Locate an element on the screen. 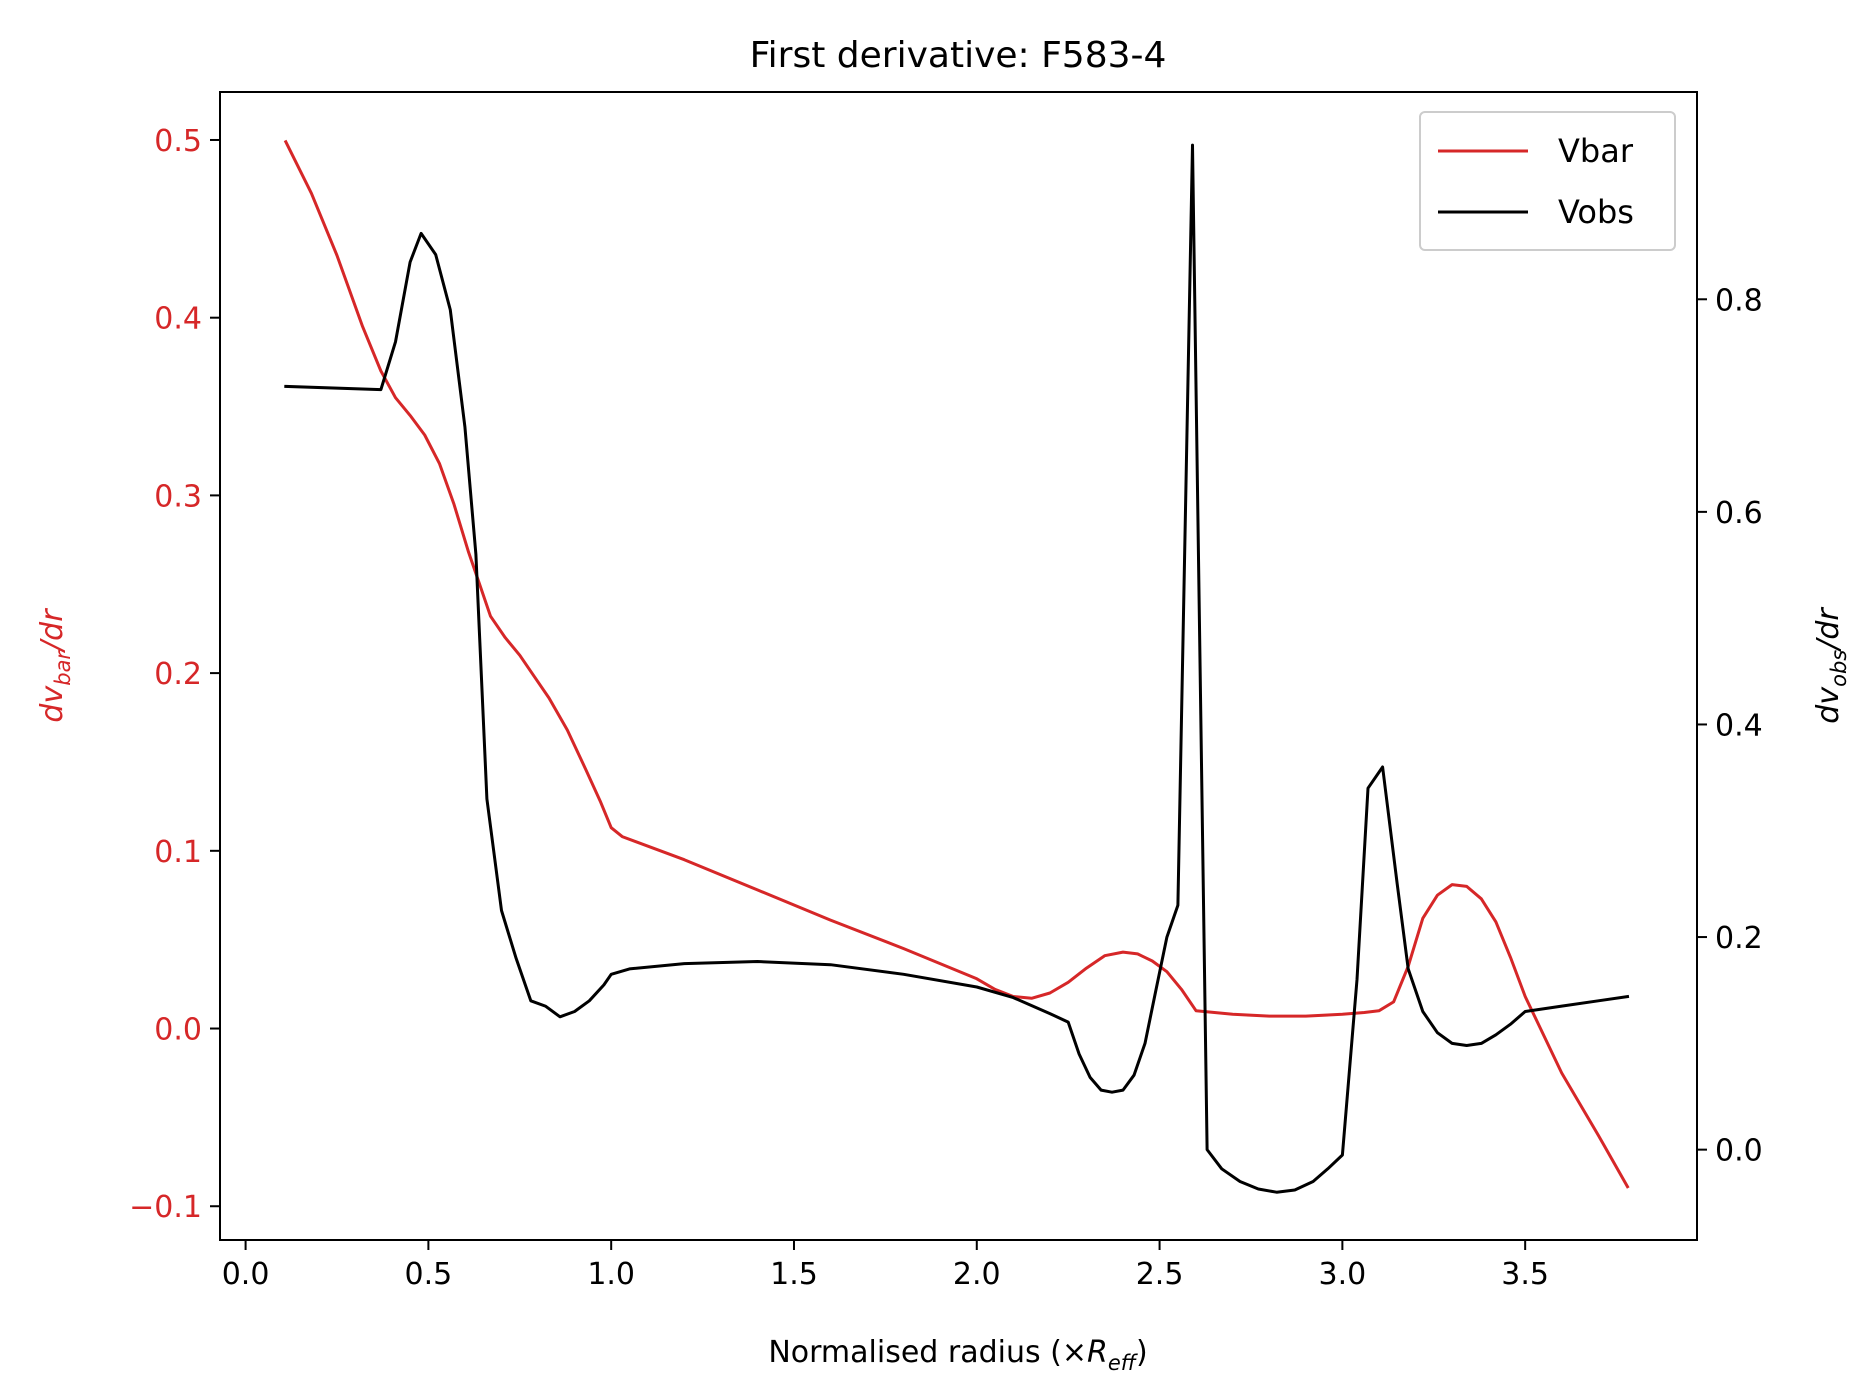  left-y-axis-label: dvbar/dr is located at coordinates (55, 665).